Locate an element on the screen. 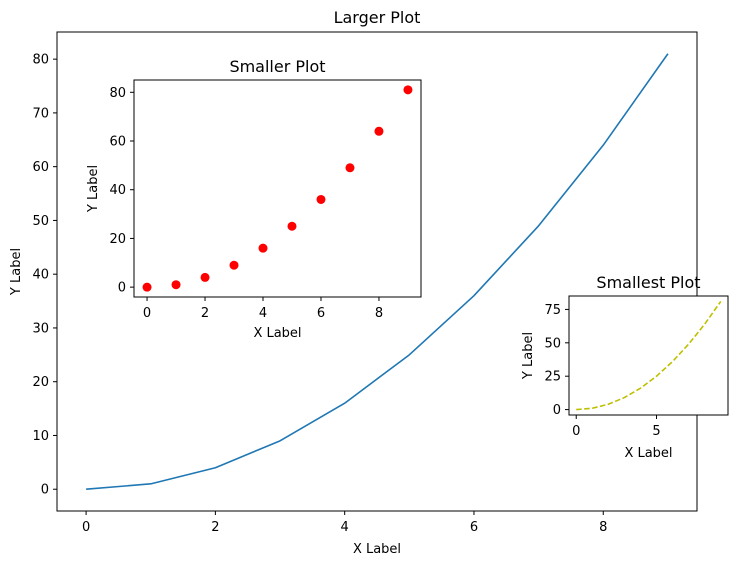 This screenshot has width=738, height=565. smaller-y-tick-label: 80 is located at coordinates (117, 93).